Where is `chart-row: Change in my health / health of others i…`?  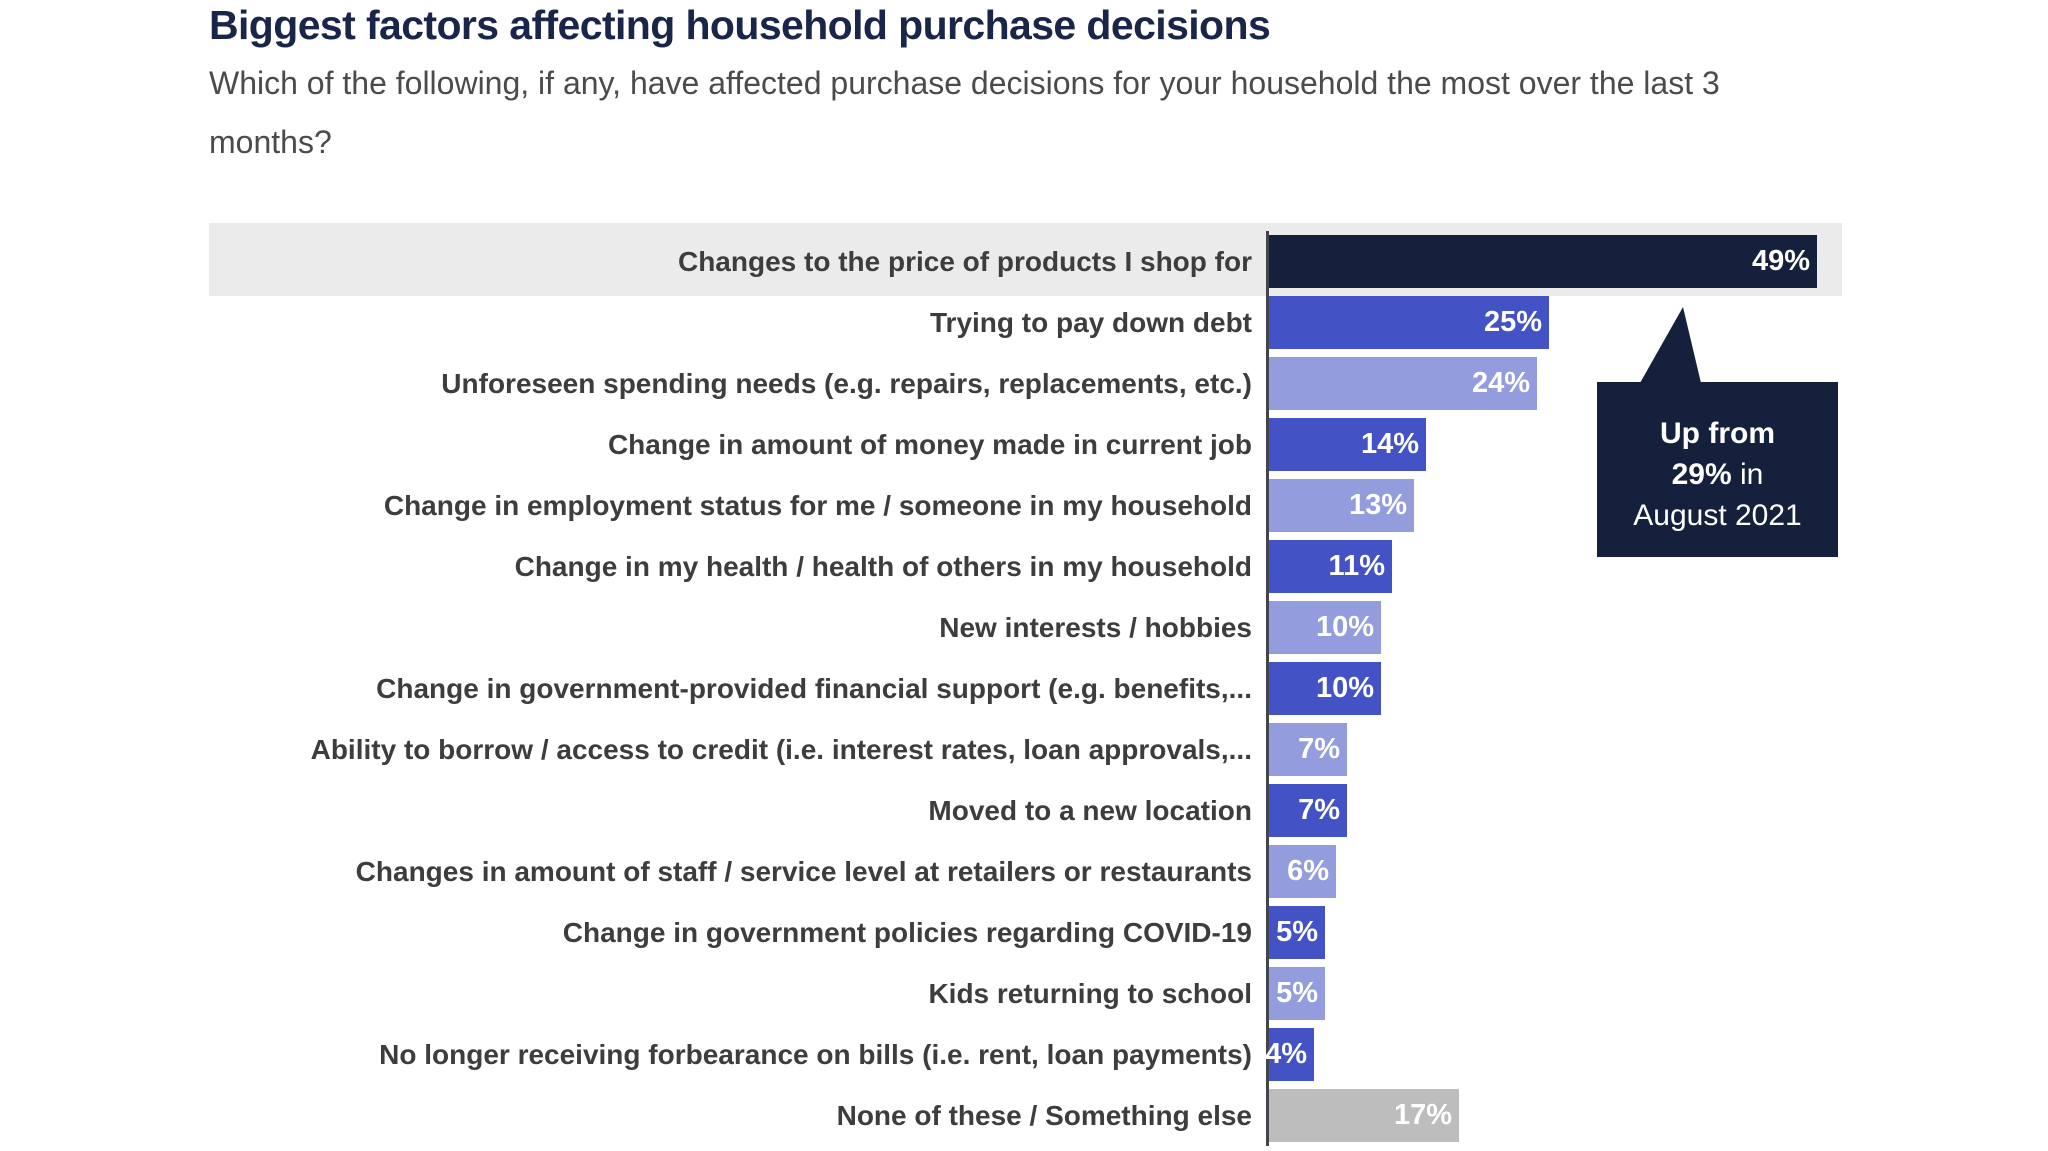
chart-row: Change in my health / health of others i… is located at coordinates (1099, 566).